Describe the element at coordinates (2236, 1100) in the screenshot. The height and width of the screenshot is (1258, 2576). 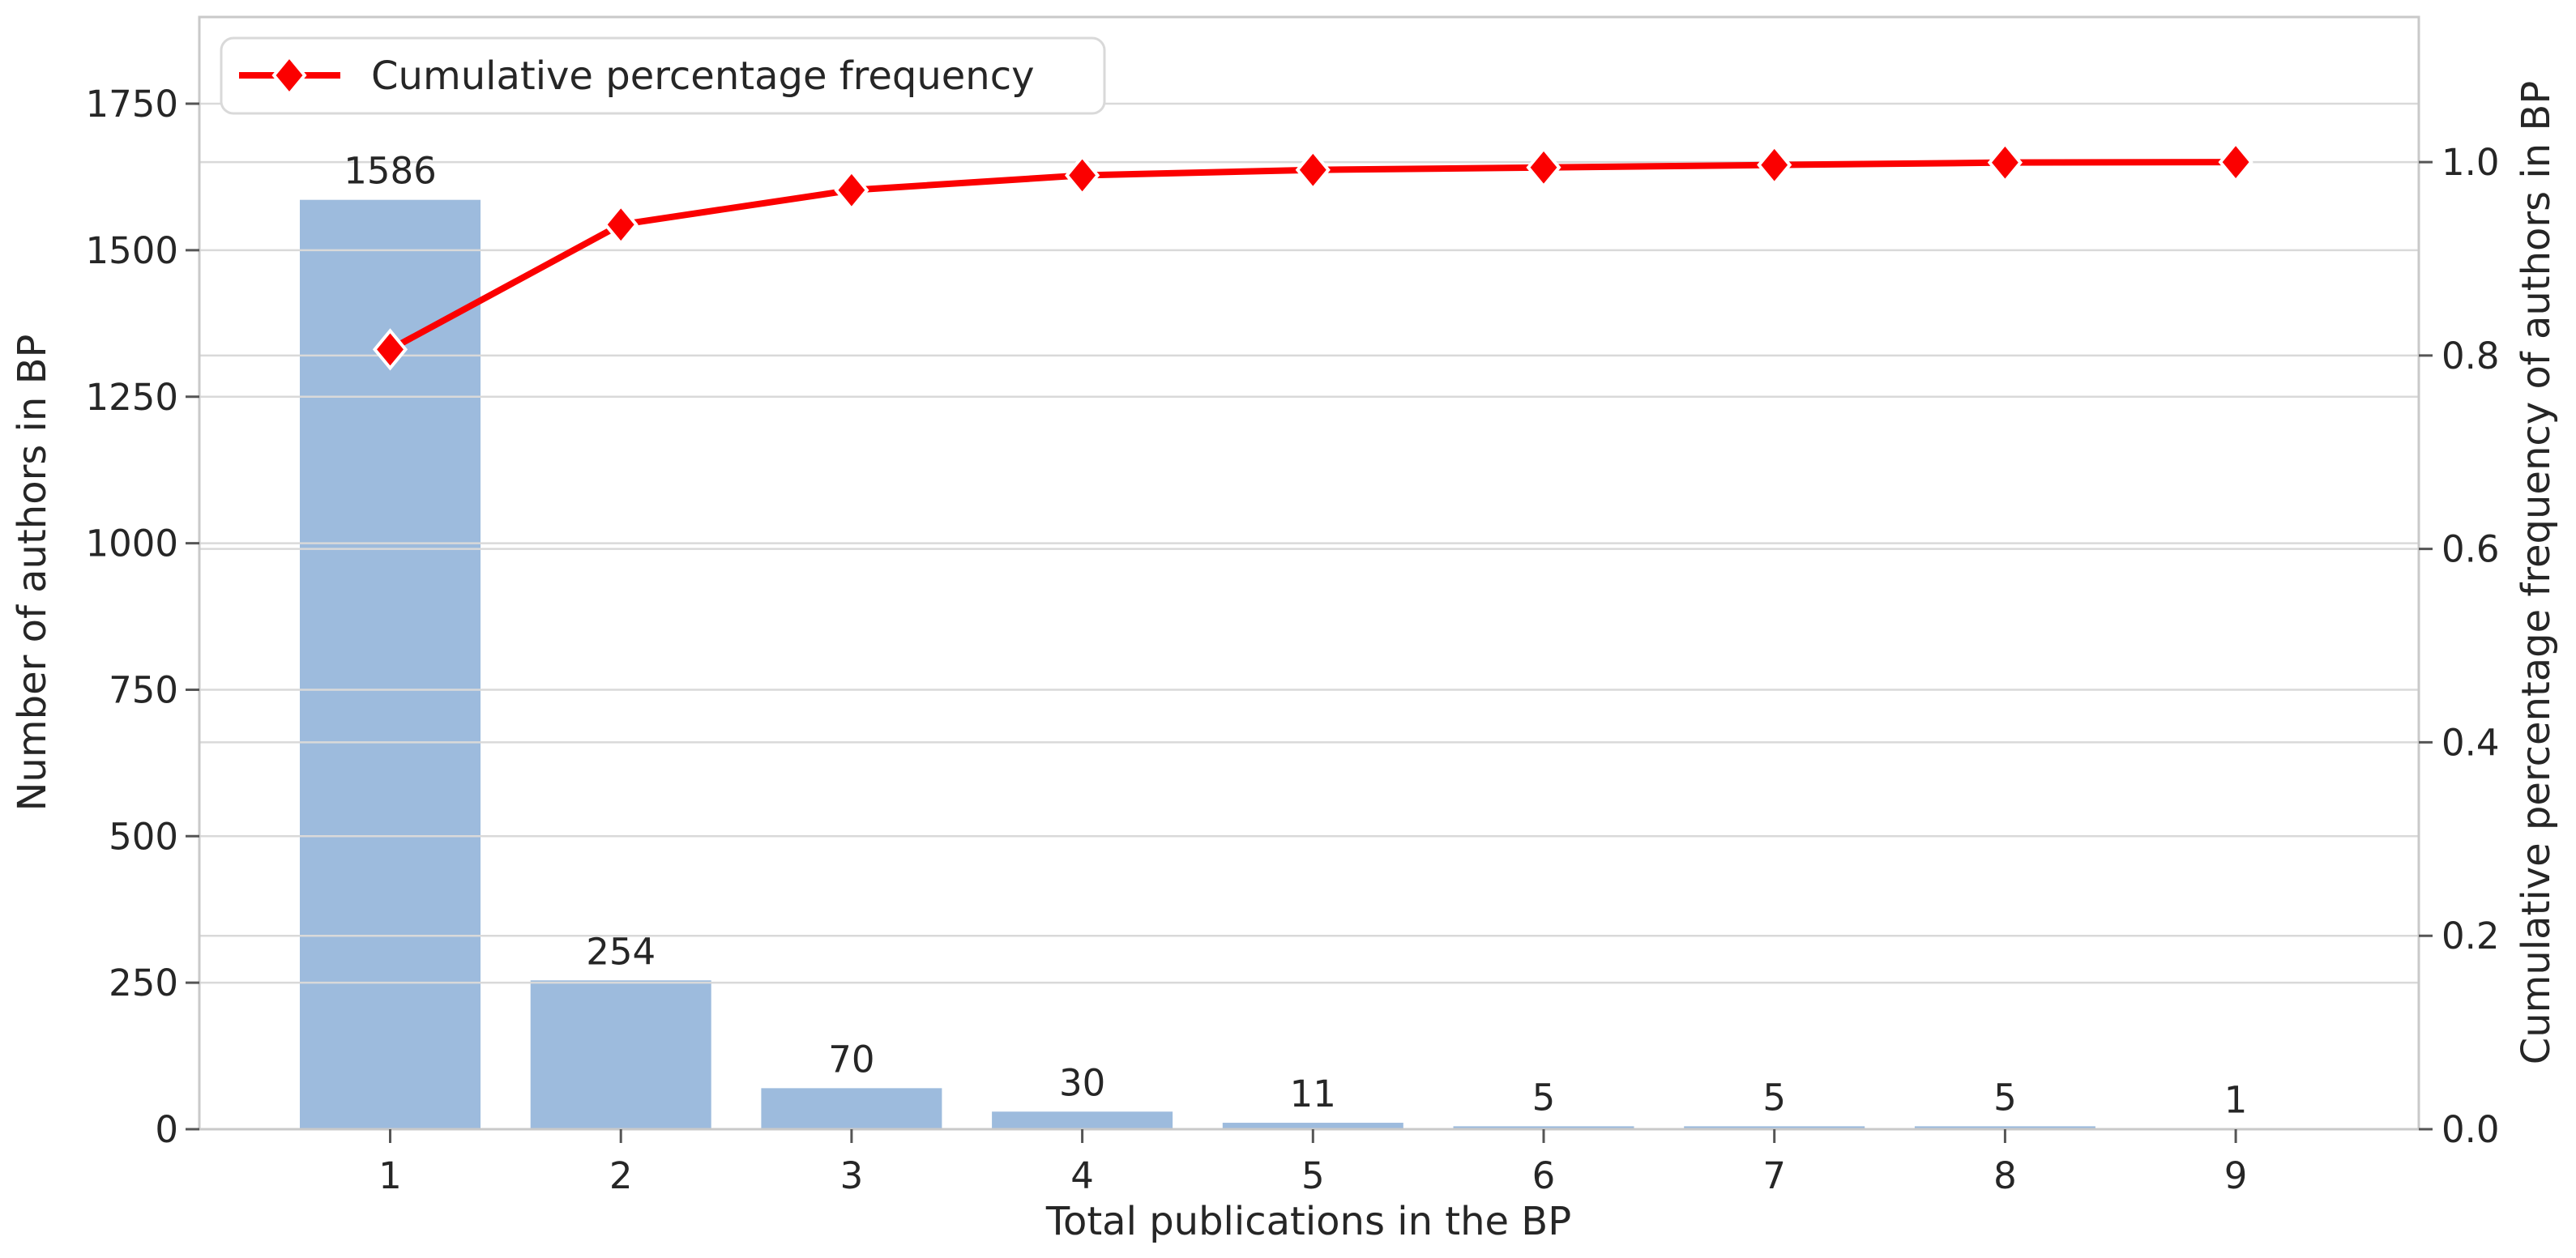
I see `bar-value-label: 1` at that location.